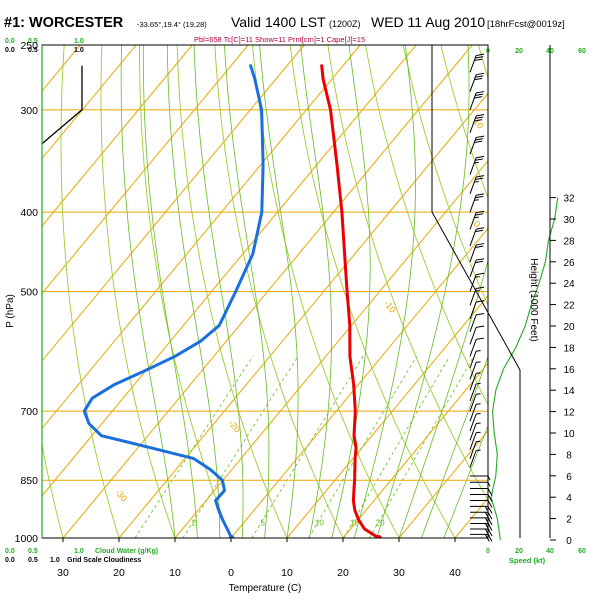 The height and width of the screenshot is (605, 600). I want to click on cloudiness-scale-1: 1.0, so click(79, 50).